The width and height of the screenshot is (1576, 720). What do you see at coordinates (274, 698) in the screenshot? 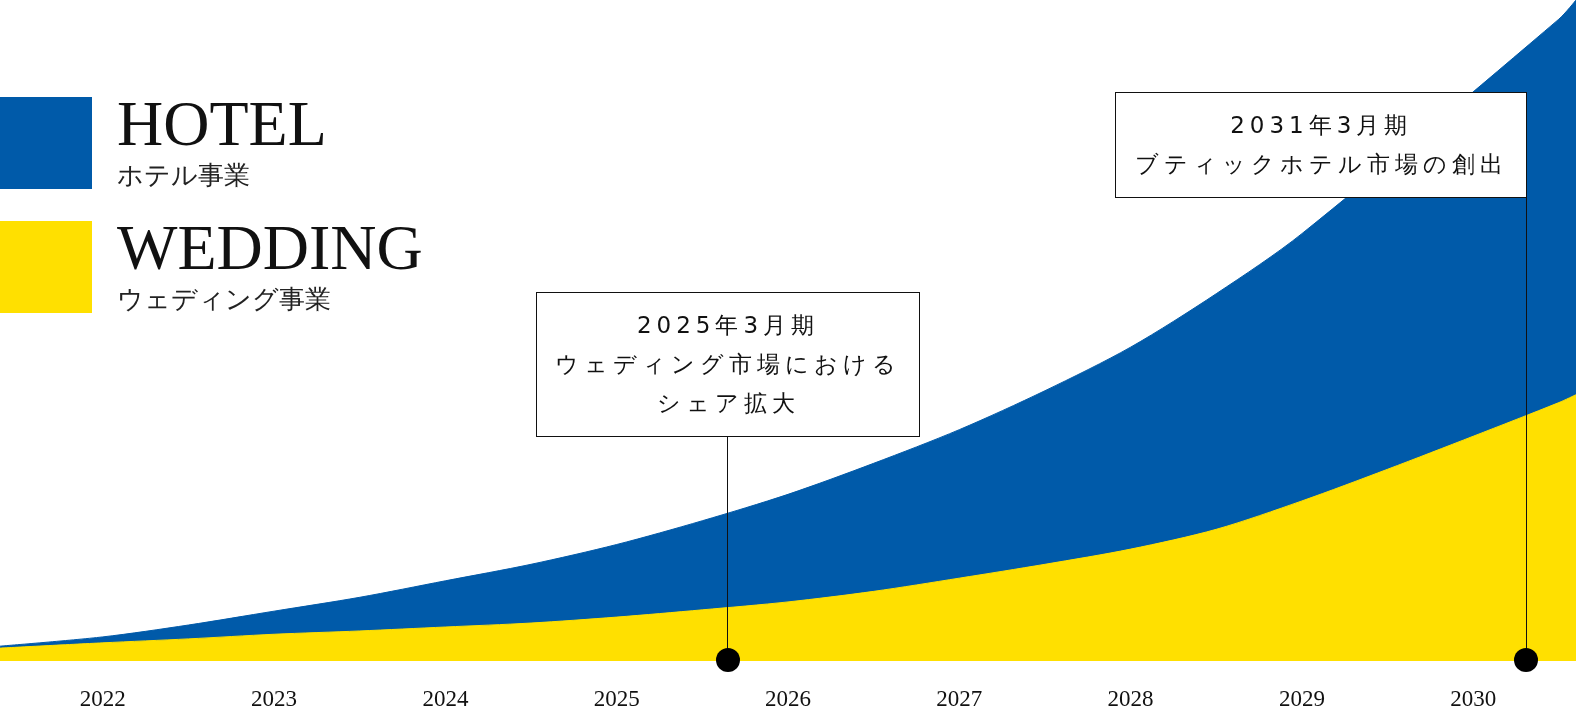
I see `x-tick-label: 2023` at bounding box center [274, 698].